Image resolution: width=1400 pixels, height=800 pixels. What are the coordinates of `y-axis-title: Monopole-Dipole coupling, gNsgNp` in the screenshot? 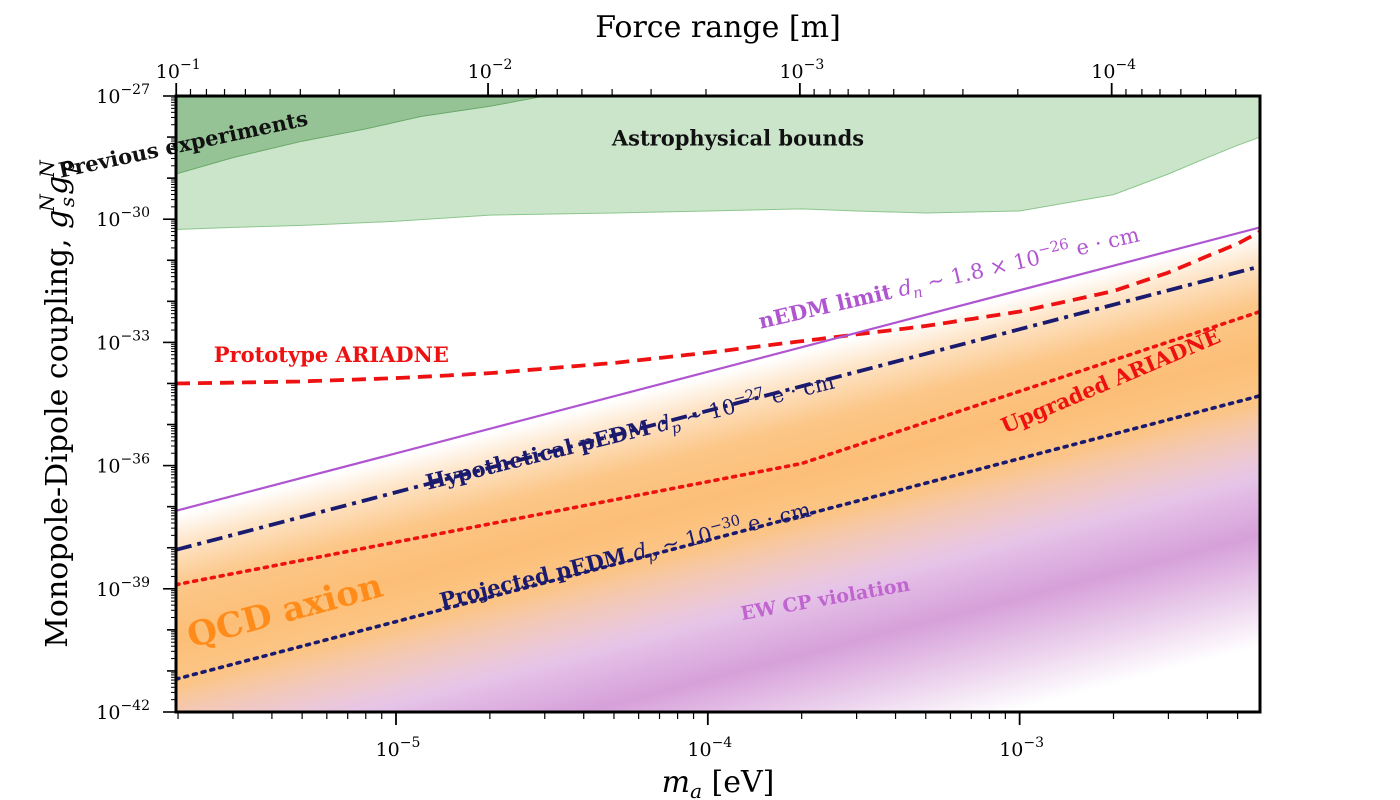 It's located at (57, 403).